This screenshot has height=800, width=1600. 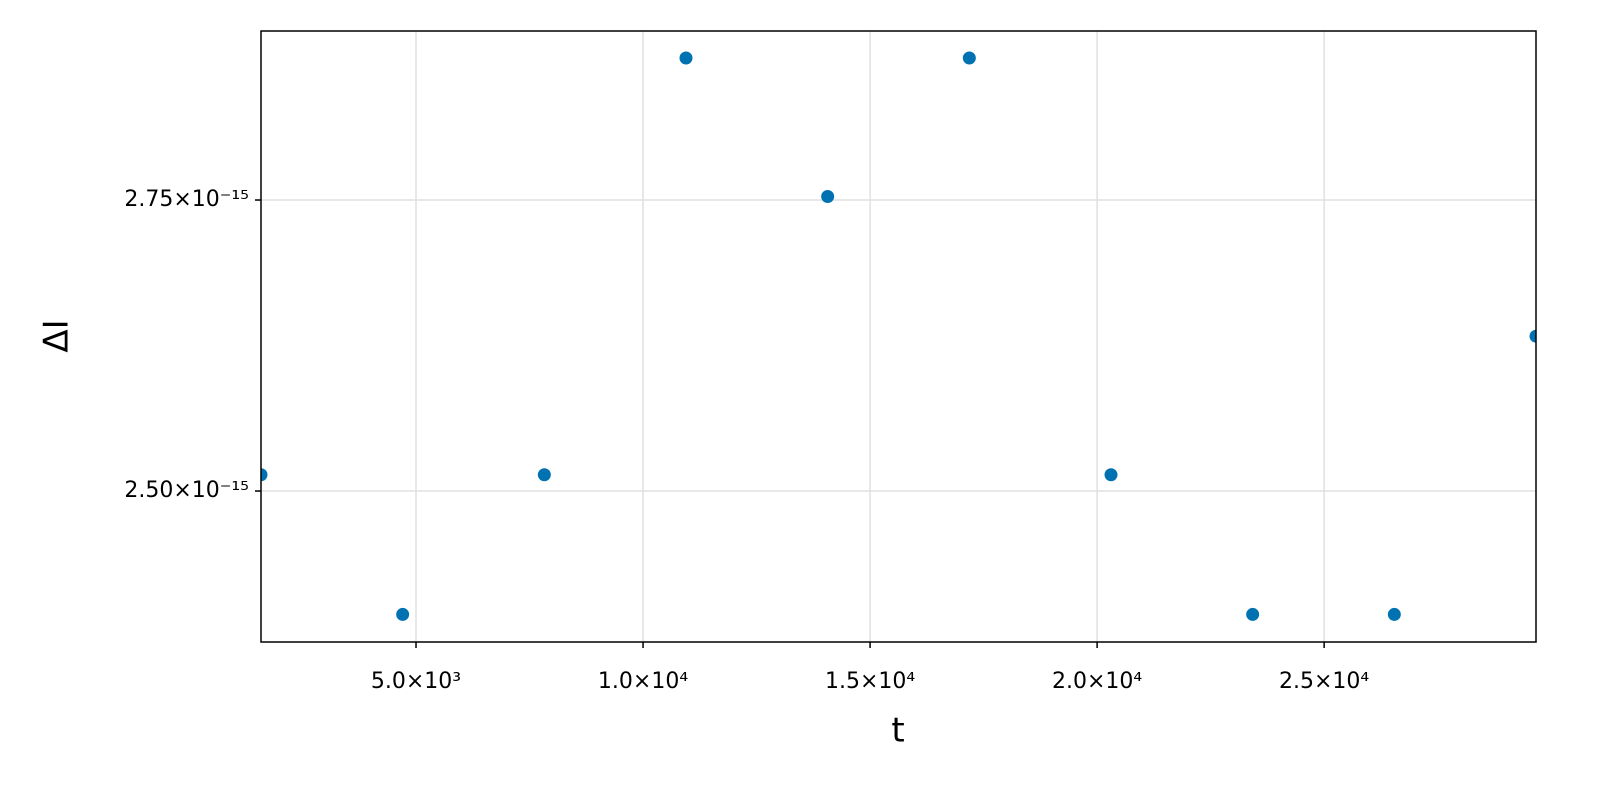 I want to click on x-tick-label: 1.0×10⁴, so click(x=643, y=681).